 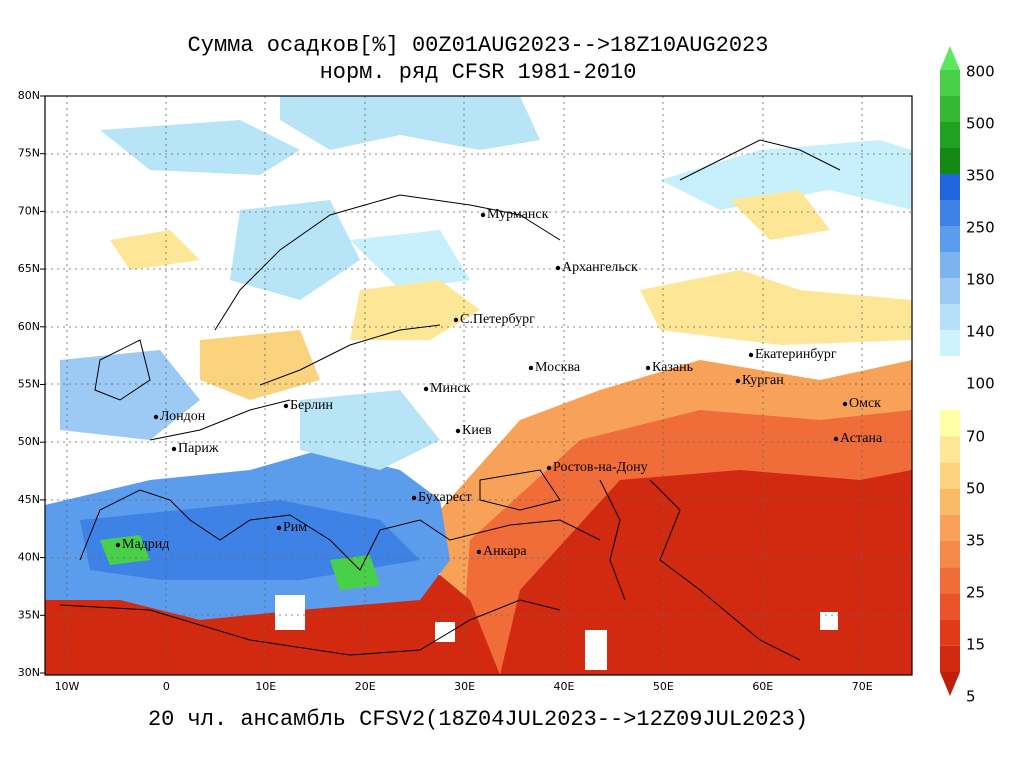 I want to click on city-label: Бухарест, so click(x=445, y=497).